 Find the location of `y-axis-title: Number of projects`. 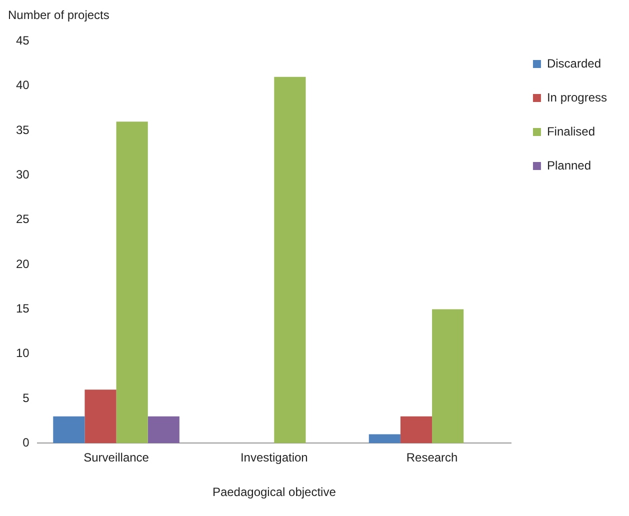

y-axis-title: Number of projects is located at coordinates (59, 16).